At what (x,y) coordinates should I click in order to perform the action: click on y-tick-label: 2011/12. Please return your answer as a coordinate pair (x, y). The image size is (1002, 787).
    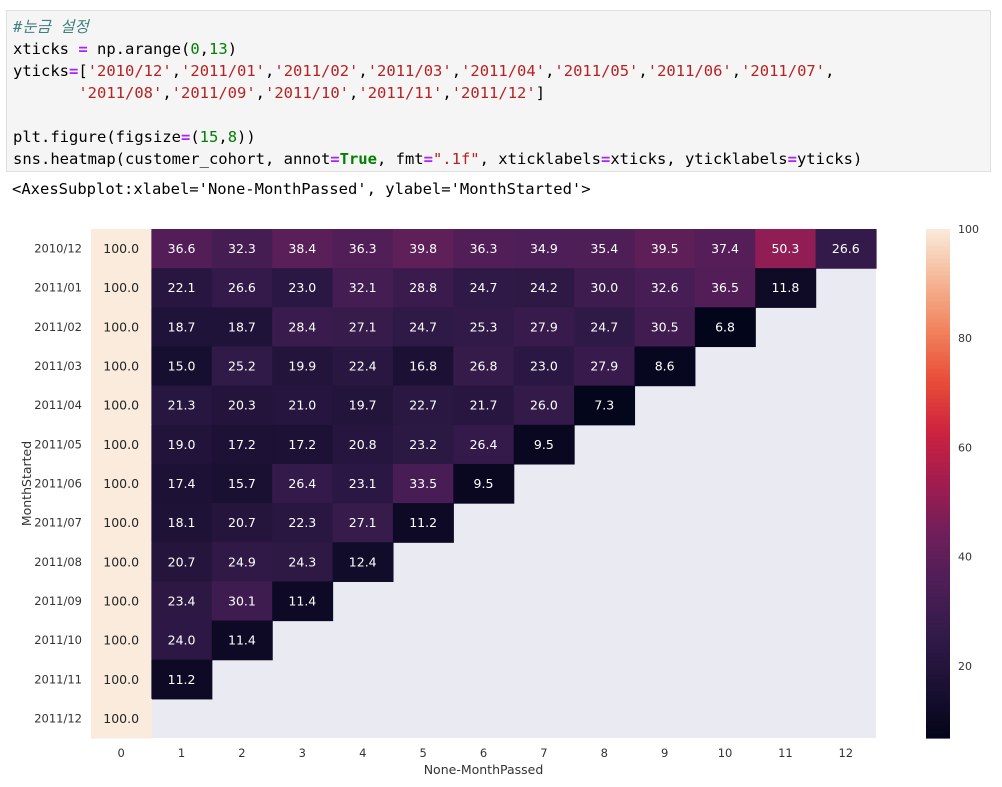
    Looking at the image, I should click on (58, 718).